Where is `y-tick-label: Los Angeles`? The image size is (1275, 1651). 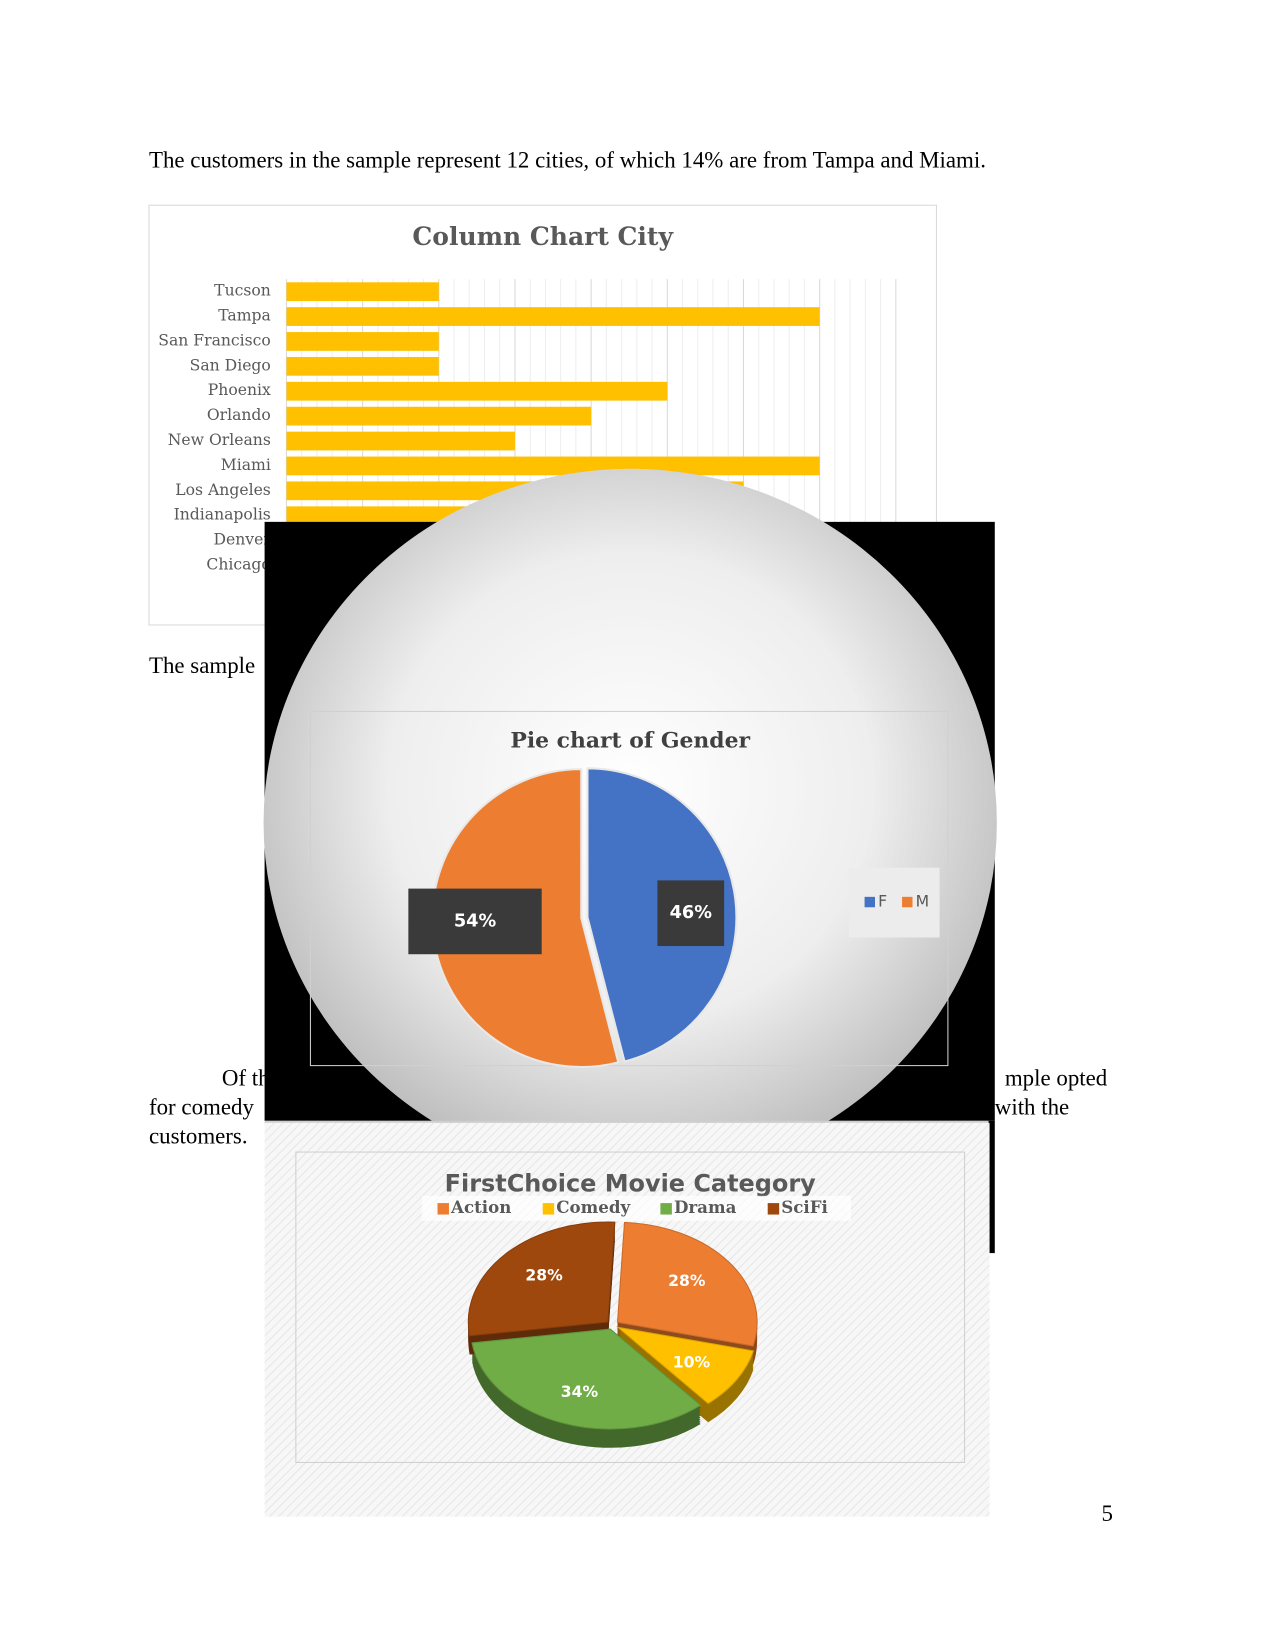
y-tick-label: Los Angeles is located at coordinates (223, 490).